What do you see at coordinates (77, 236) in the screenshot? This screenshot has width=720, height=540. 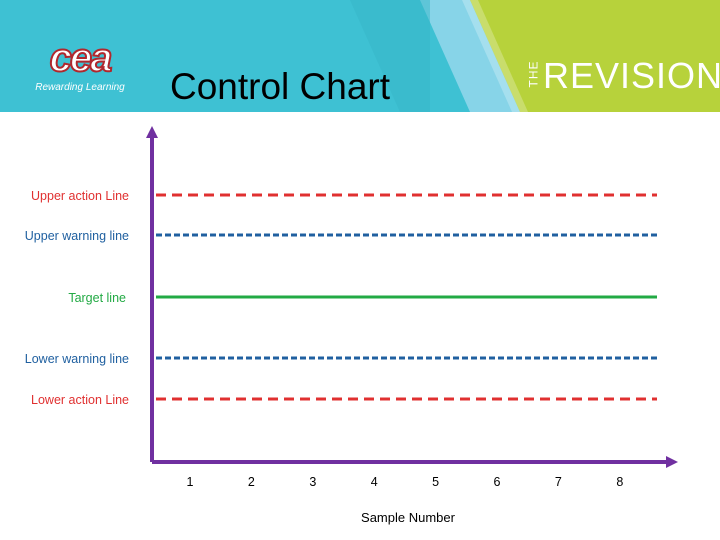 I see `ref-label-upper-warning-line: Upper warning line` at bounding box center [77, 236].